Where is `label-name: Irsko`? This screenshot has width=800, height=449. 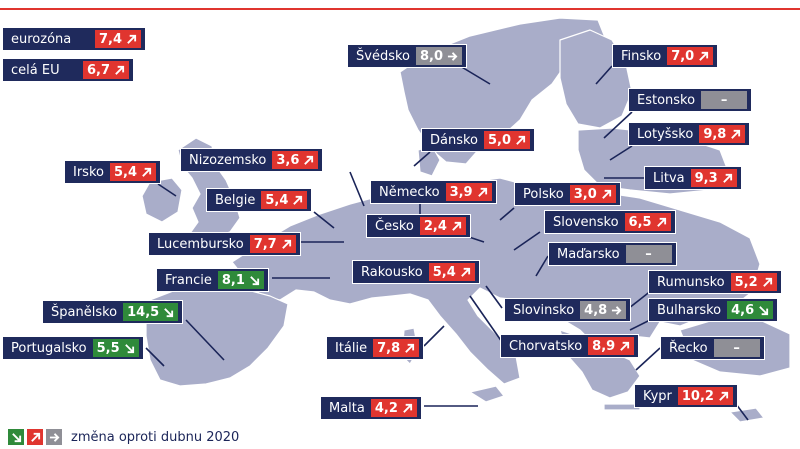
label-name: Irsko is located at coordinates (88, 172).